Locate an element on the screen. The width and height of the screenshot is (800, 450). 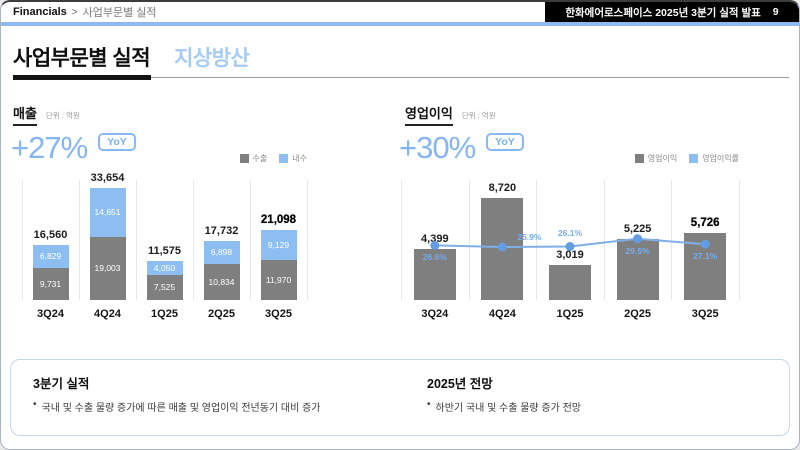
operating-margin-label: 26.1% is located at coordinates (570, 232).